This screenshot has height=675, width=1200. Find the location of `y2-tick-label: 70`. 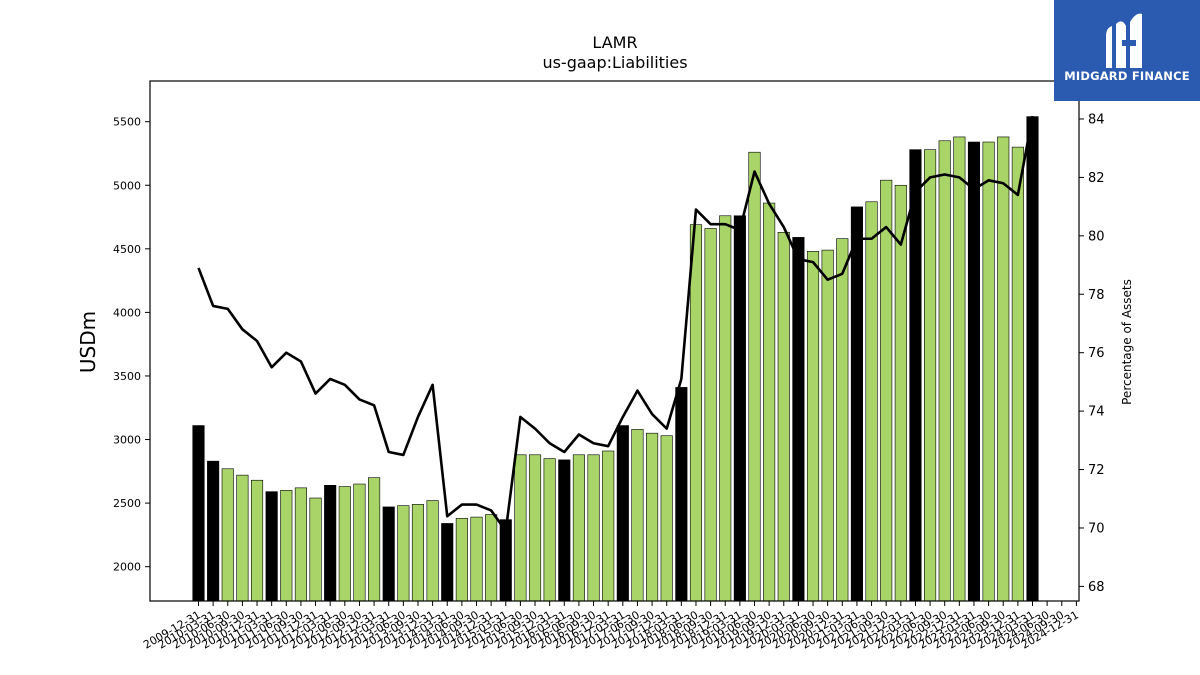

y2-tick-label: 70 is located at coordinates (1096, 528).